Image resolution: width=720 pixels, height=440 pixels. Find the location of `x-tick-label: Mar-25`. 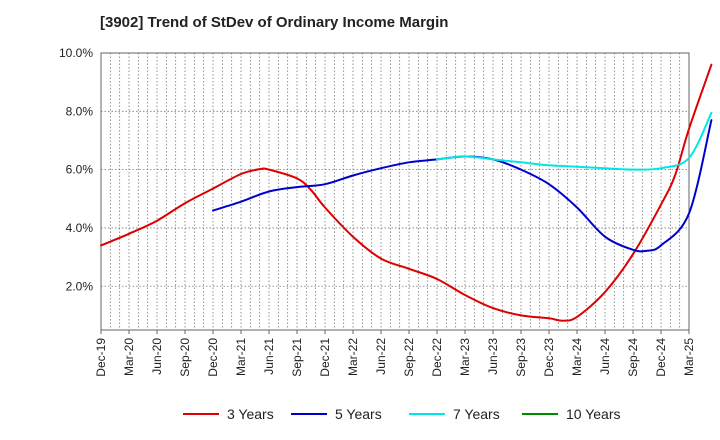

x-tick-label: Mar-25 is located at coordinates (689, 357).